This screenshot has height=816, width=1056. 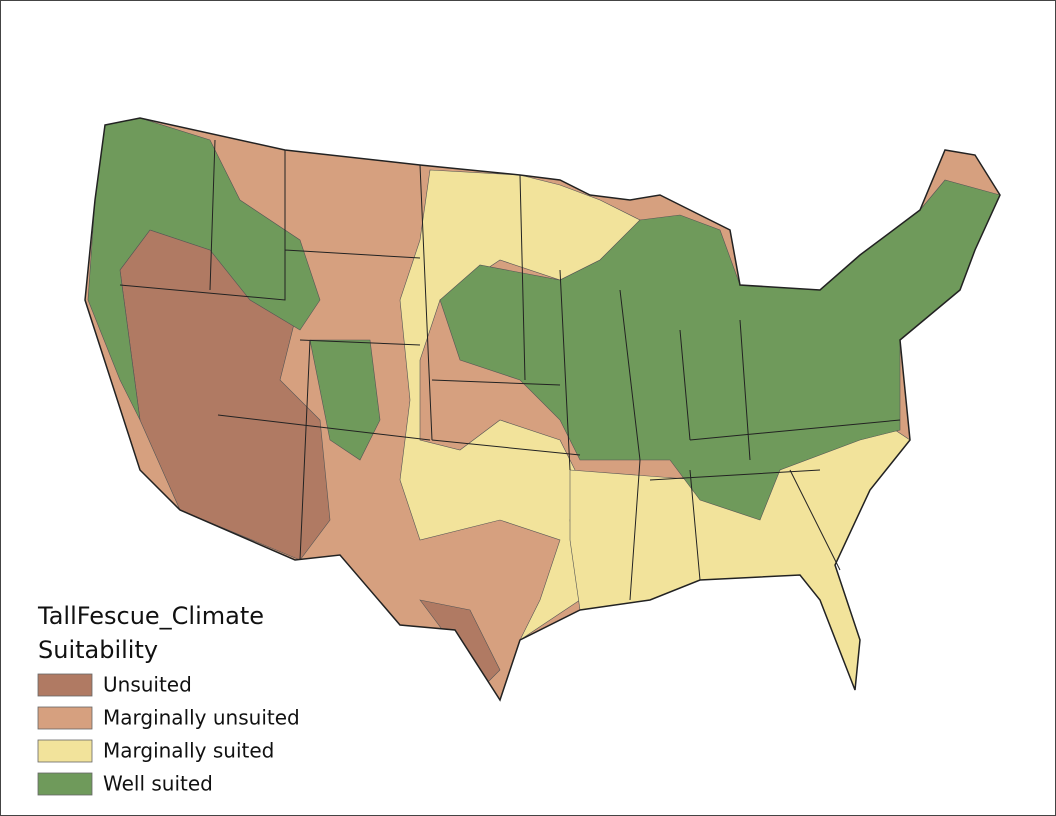 I want to click on legend-title: TallFescue_Climate, so click(x=150, y=616).